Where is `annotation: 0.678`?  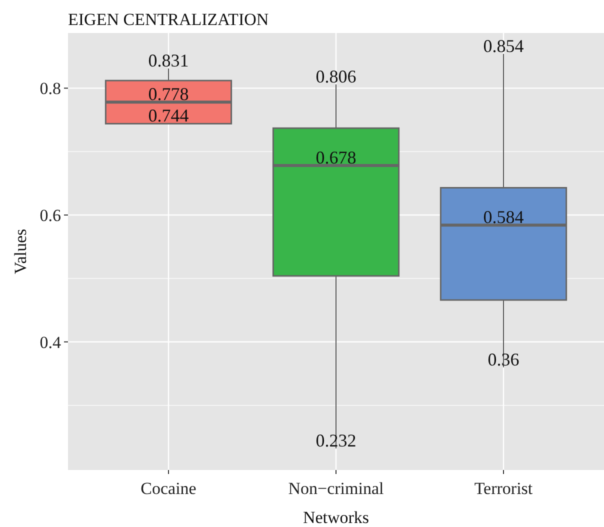
annotation: 0.678 is located at coordinates (336, 158).